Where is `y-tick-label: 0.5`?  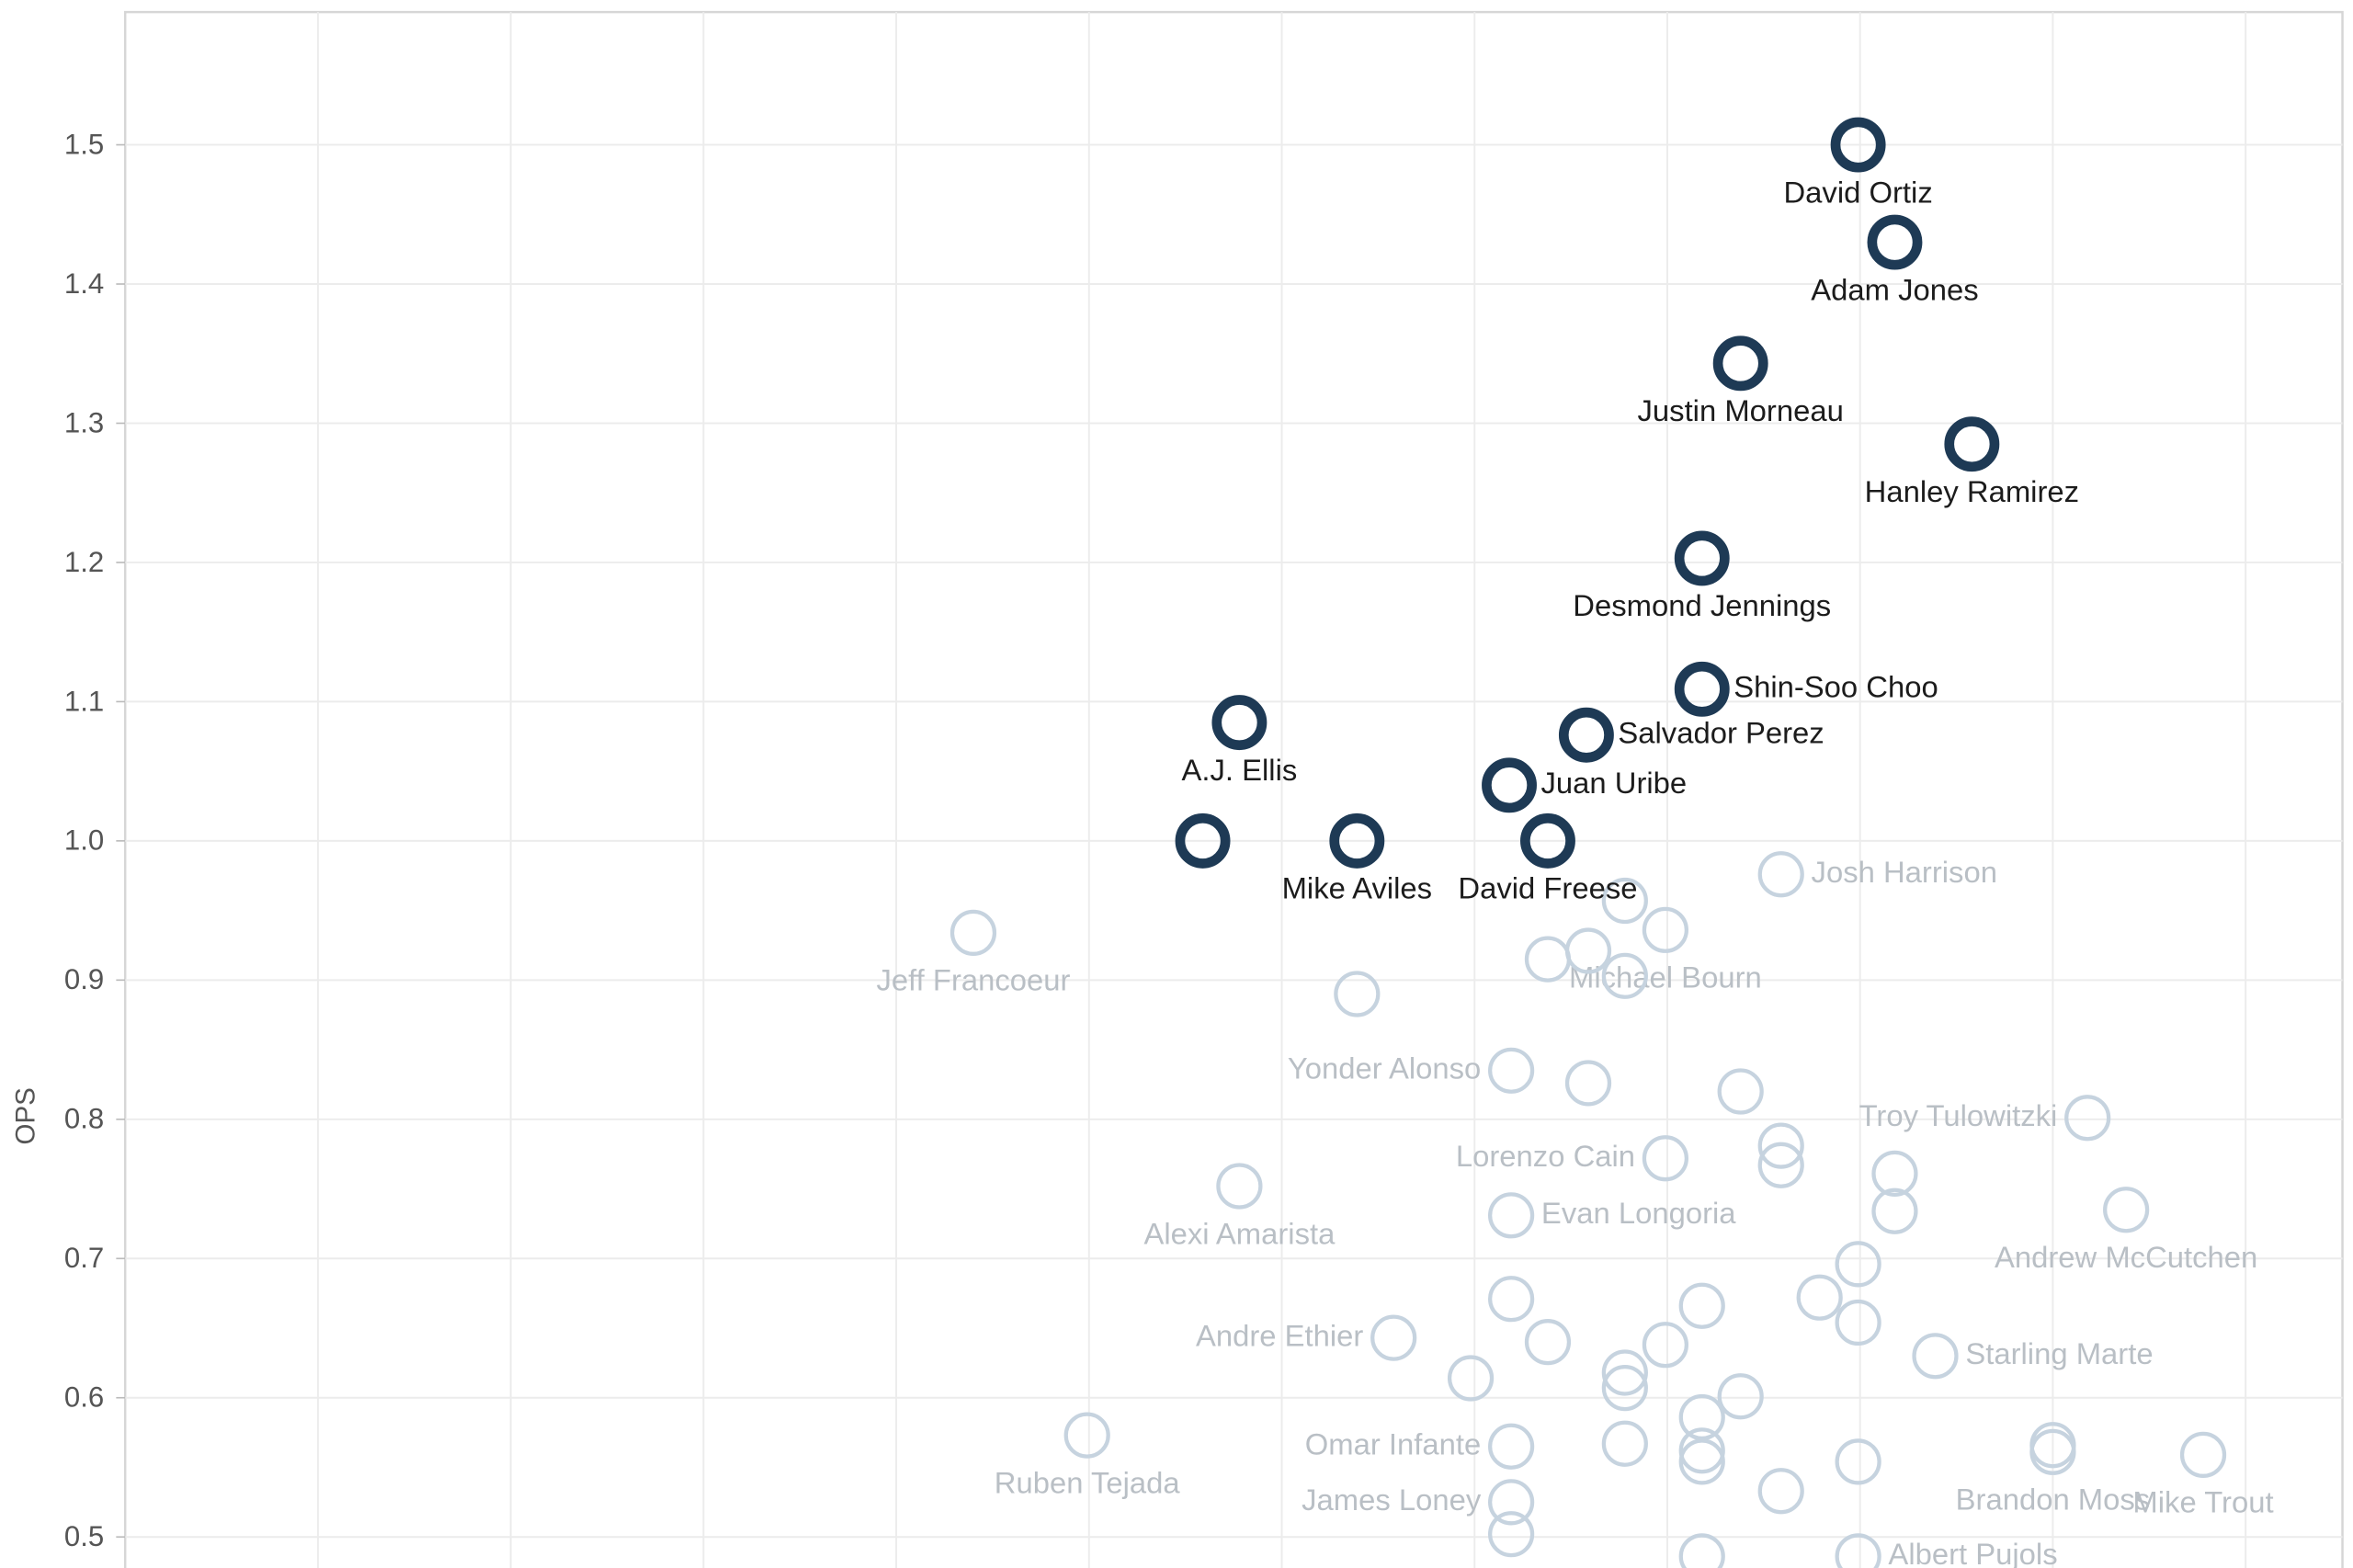 y-tick-label: 0.5 is located at coordinates (84, 1536).